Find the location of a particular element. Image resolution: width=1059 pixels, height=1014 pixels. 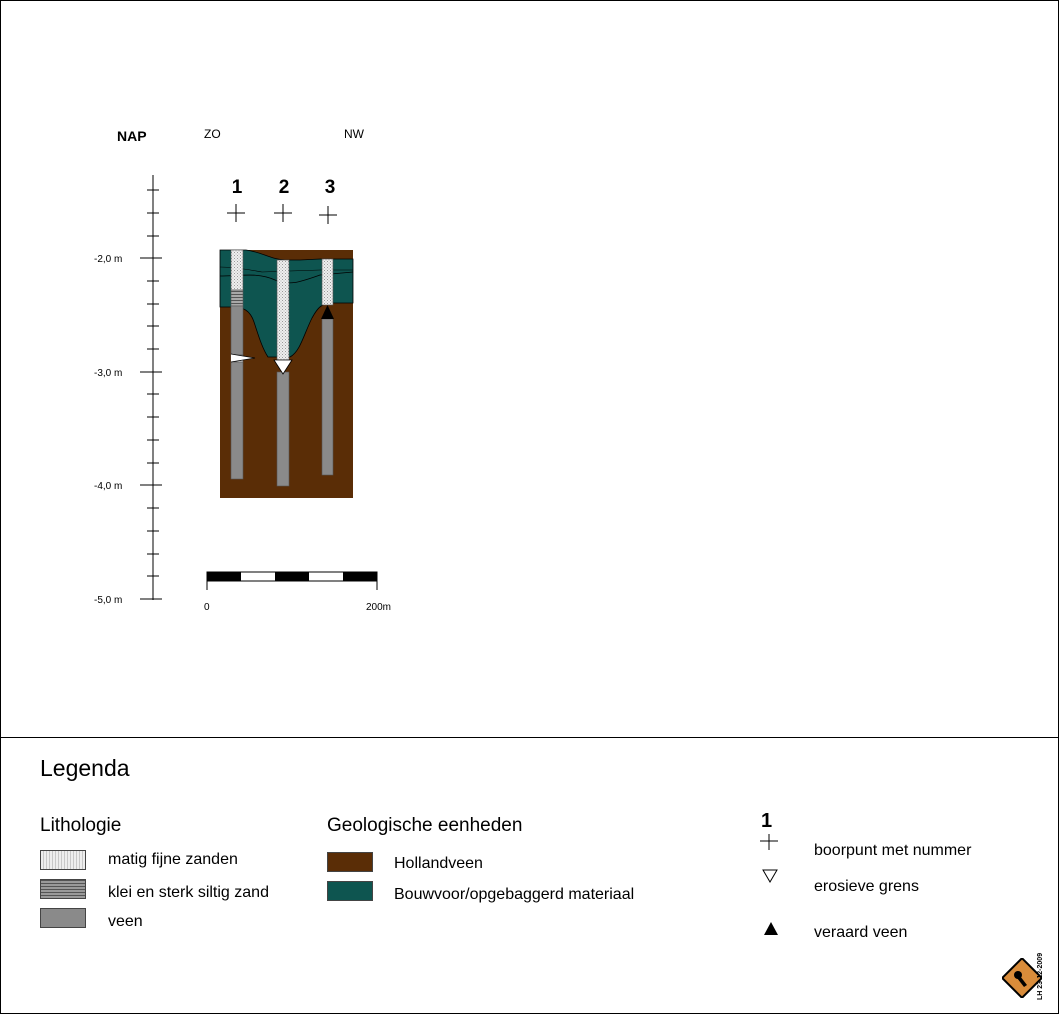

borehole-1-clay is located at coordinates (237, 298).